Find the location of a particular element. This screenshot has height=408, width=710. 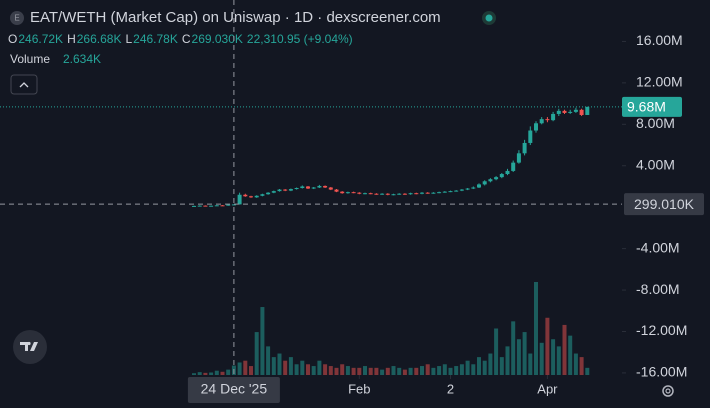

x-tick-label: Apr is located at coordinates (547, 388).